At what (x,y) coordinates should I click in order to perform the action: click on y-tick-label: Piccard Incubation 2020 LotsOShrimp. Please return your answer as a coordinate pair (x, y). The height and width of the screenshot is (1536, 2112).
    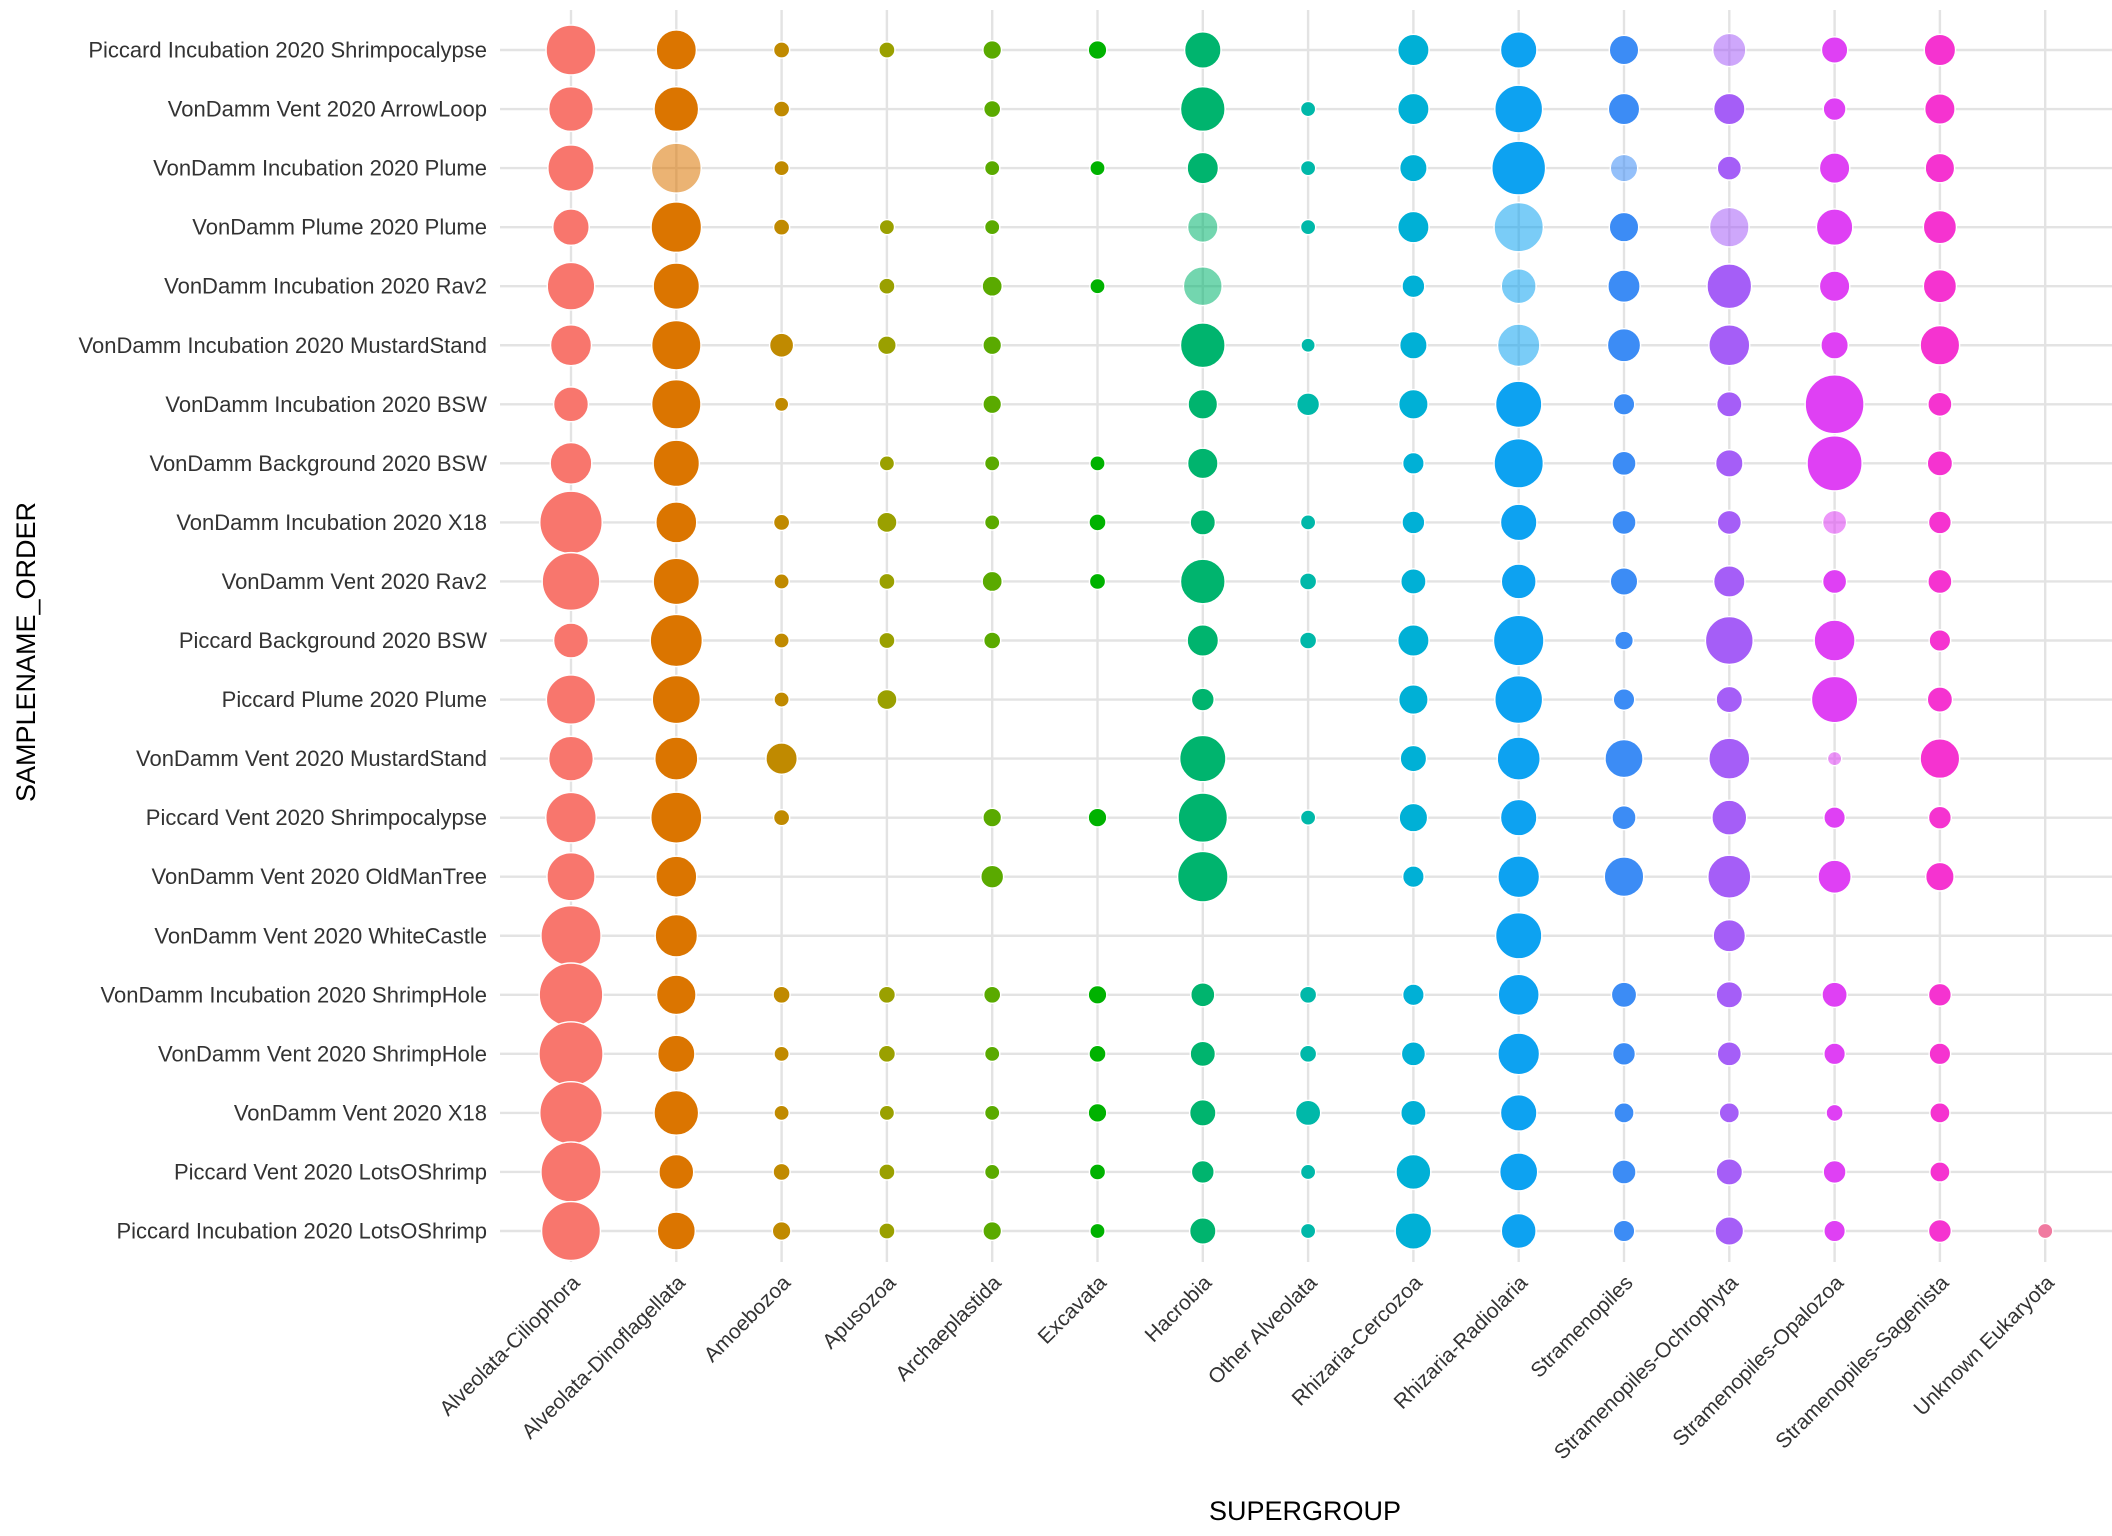
    Looking at the image, I should click on (301, 1231).